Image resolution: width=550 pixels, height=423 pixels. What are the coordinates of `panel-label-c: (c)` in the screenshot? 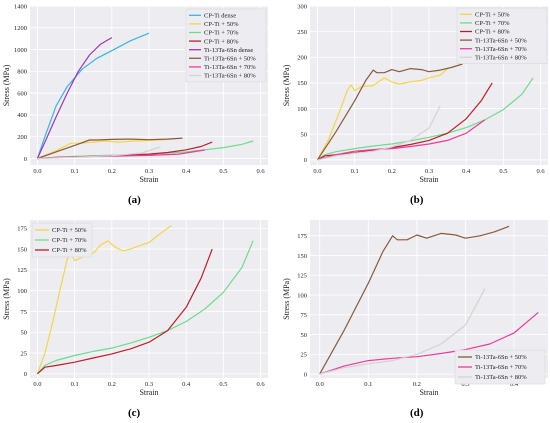 It's located at (134, 413).